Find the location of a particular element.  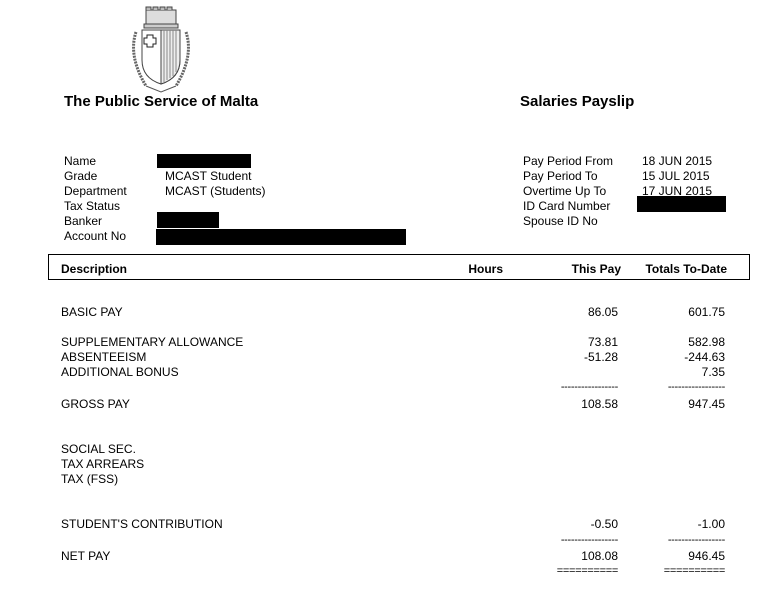

col-this-pay: This Pay is located at coordinates (596, 269).